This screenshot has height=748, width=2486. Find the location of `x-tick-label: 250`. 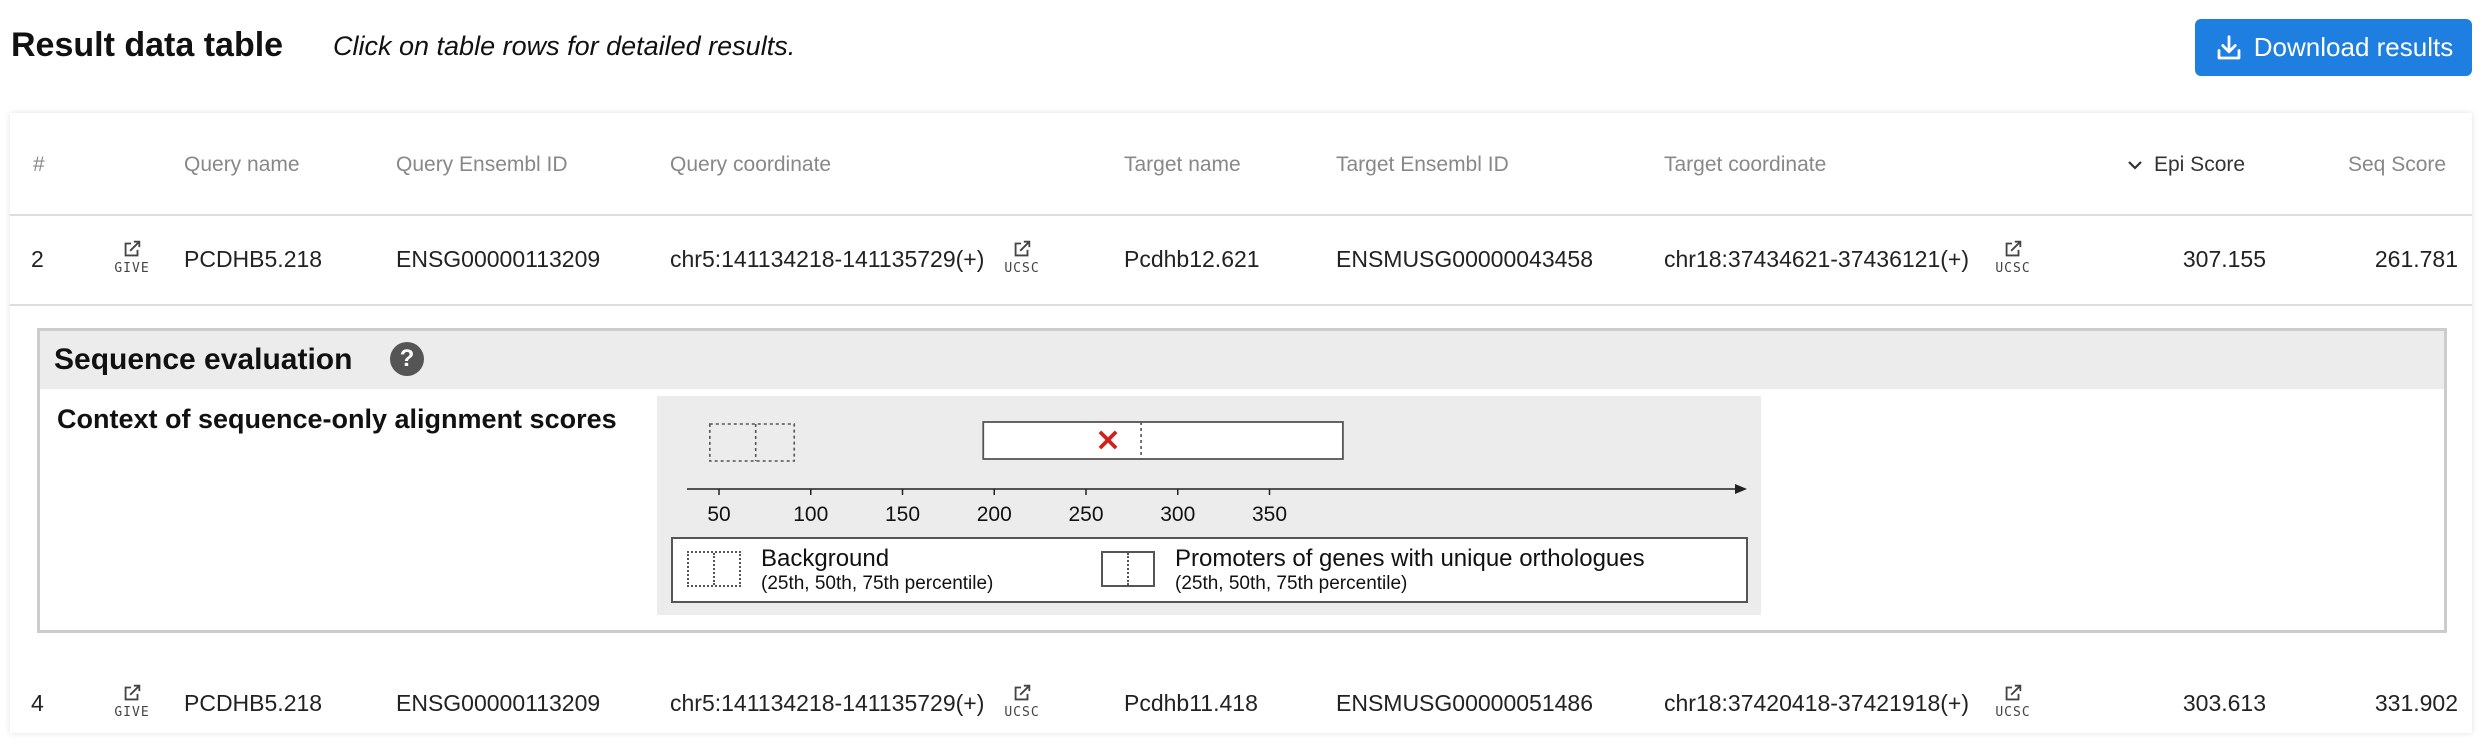

x-tick-label: 250 is located at coordinates (1085, 514).